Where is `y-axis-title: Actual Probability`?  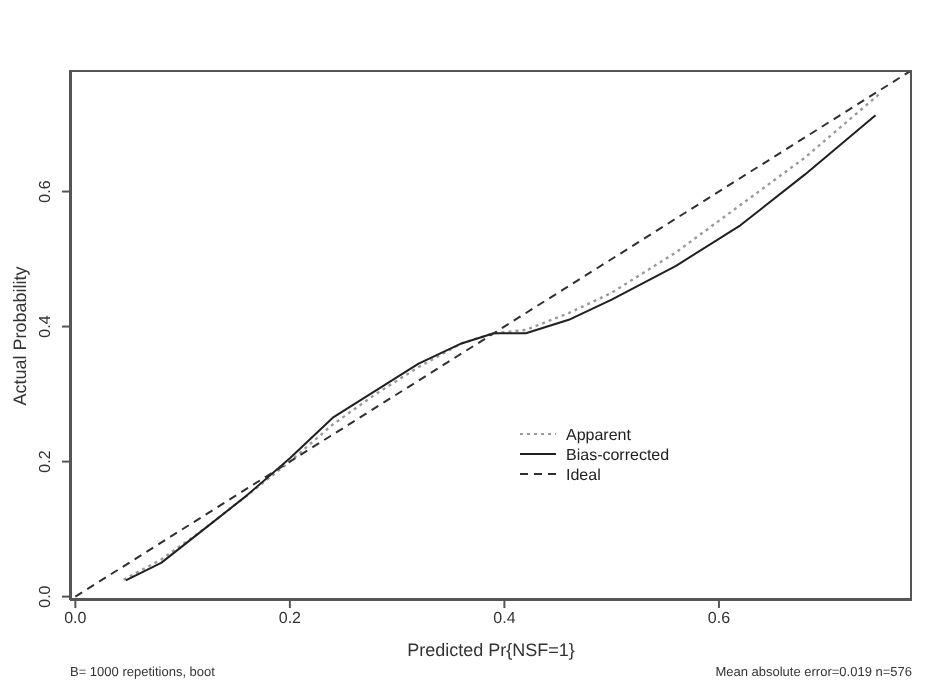
y-axis-title: Actual Probability is located at coordinates (20, 335).